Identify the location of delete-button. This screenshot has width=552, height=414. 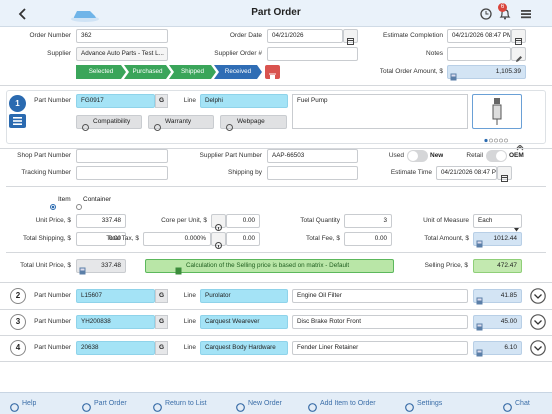
(272, 72).